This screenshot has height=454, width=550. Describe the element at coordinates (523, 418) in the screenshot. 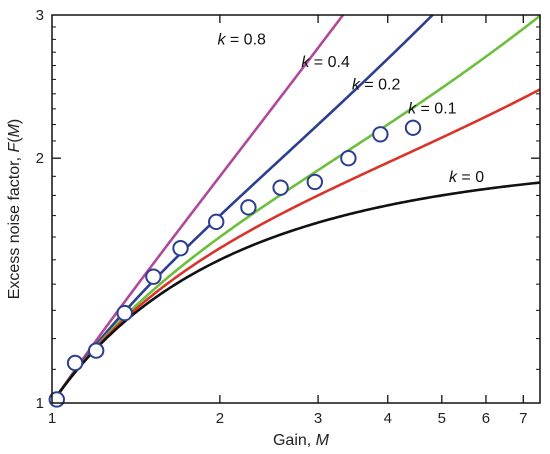

I see `x-tick-label: 7` at that location.